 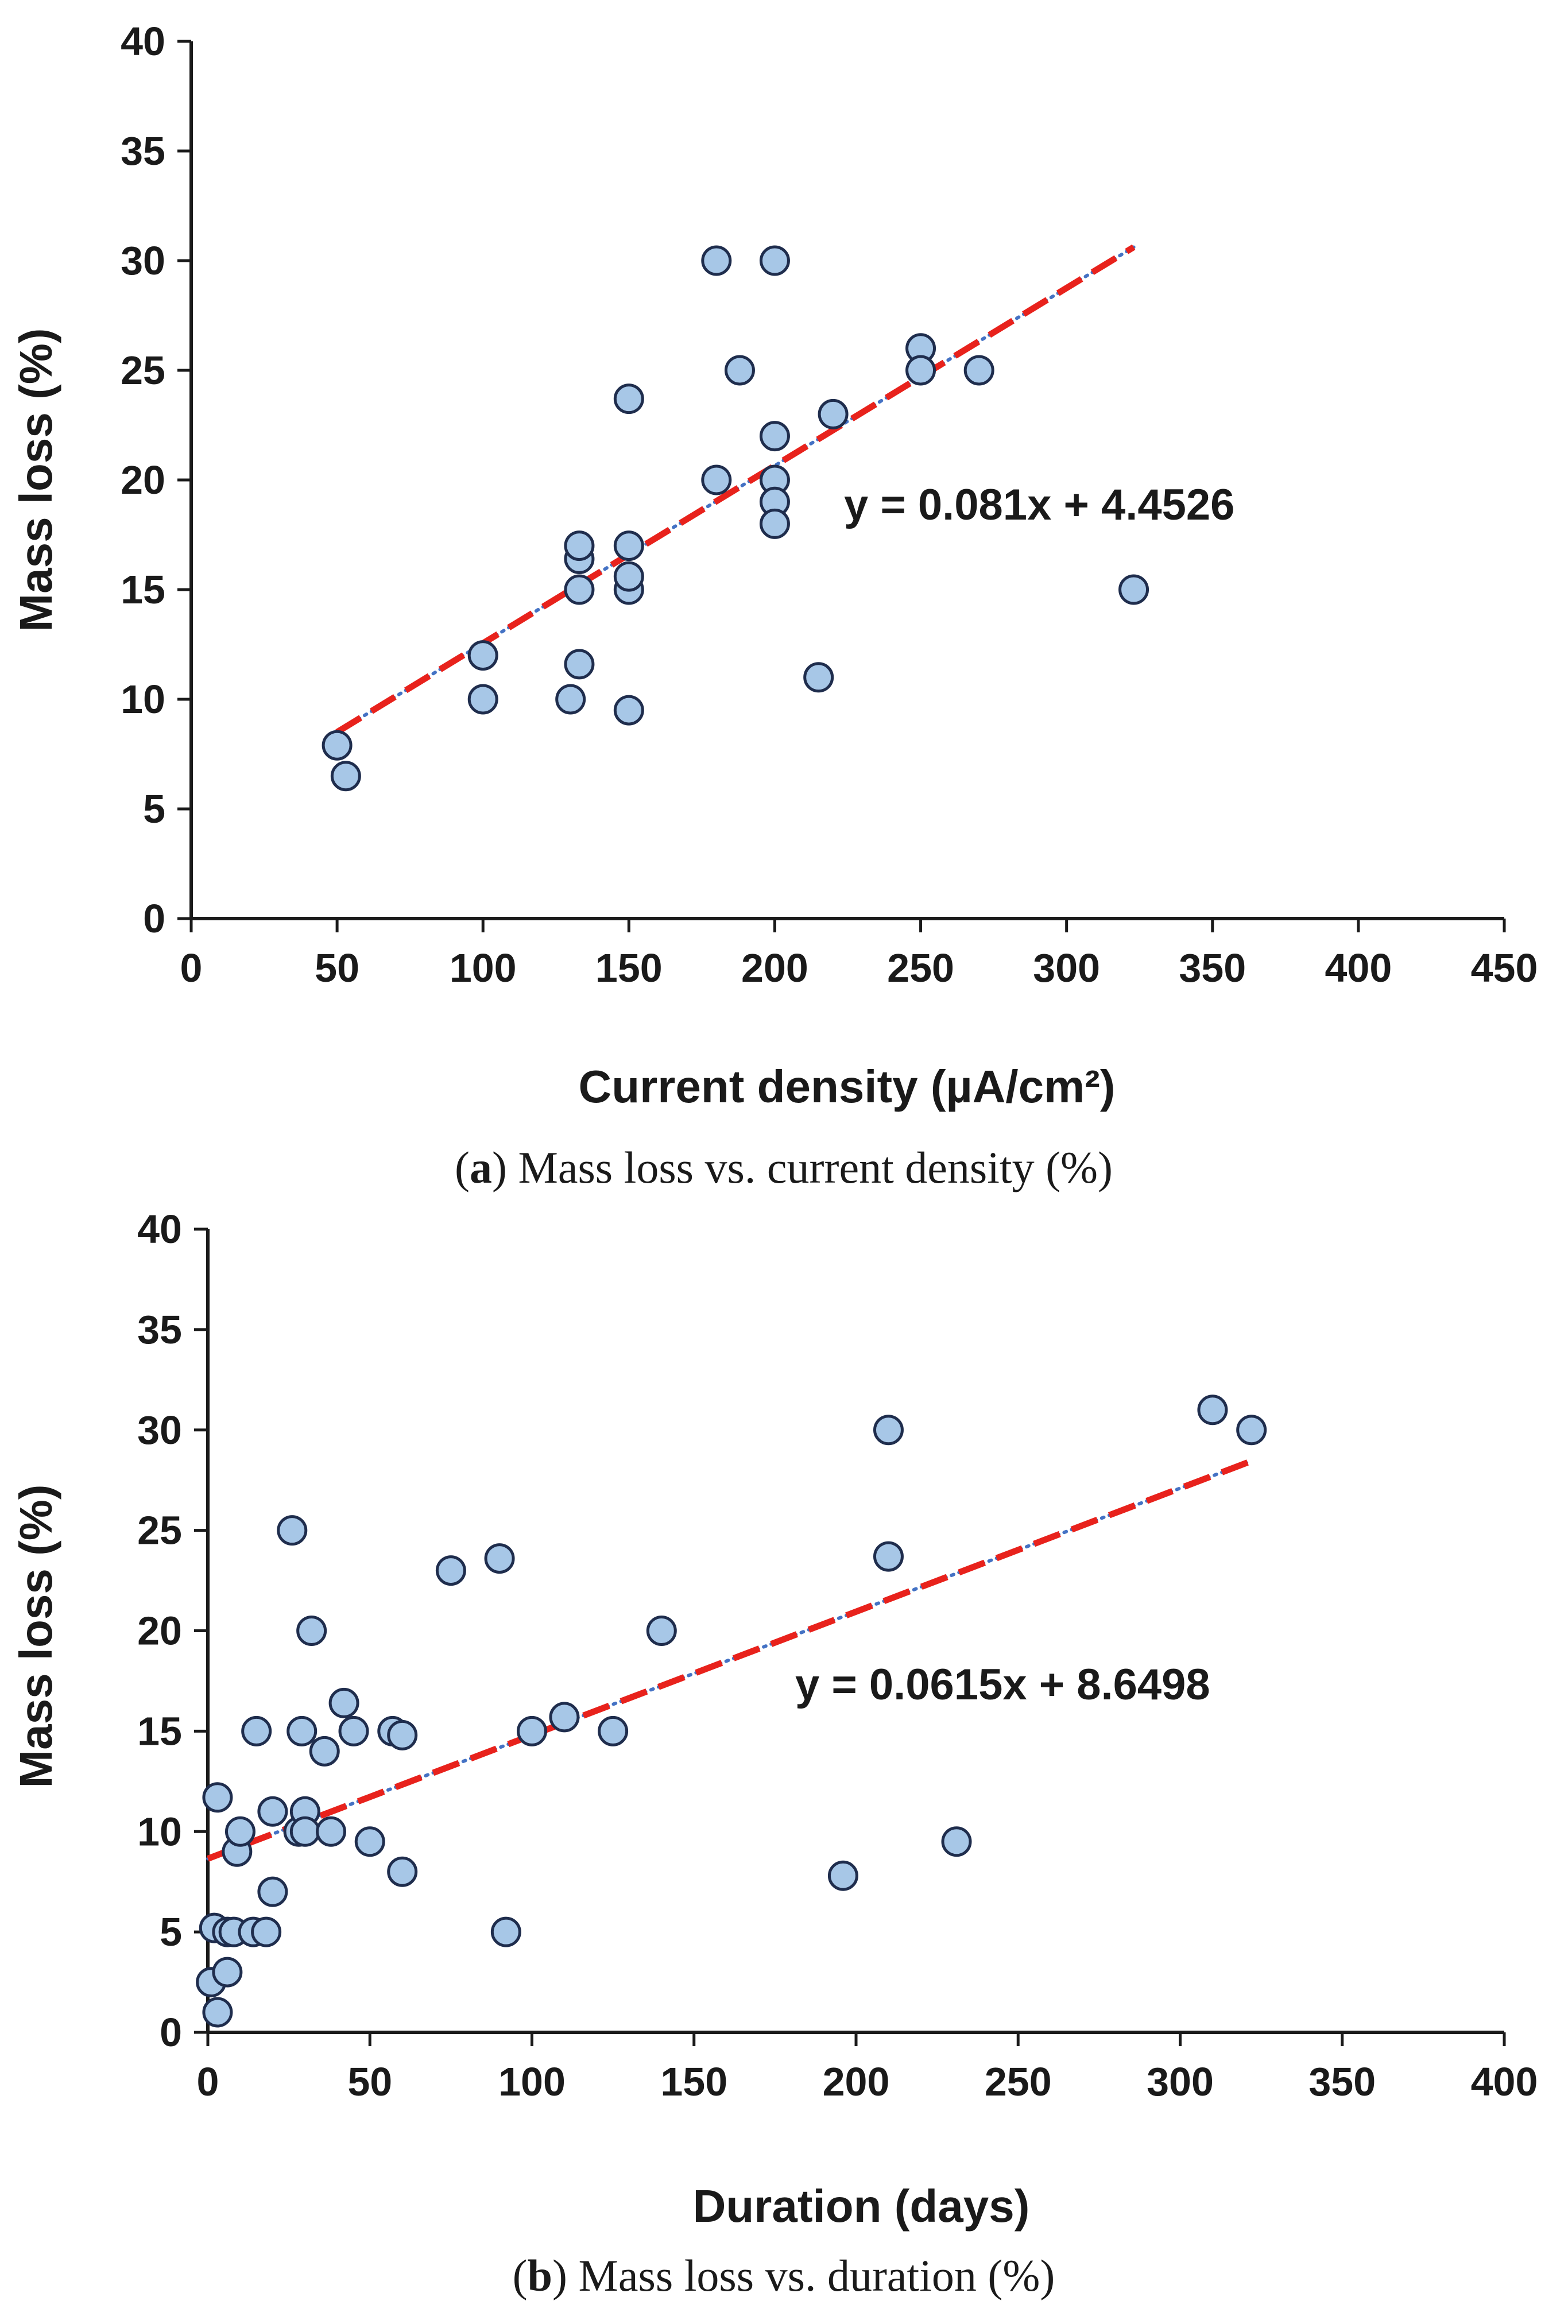 What do you see at coordinates (1504, 968) in the screenshot?
I see `panel-a-x-tick-label: 450` at bounding box center [1504, 968].